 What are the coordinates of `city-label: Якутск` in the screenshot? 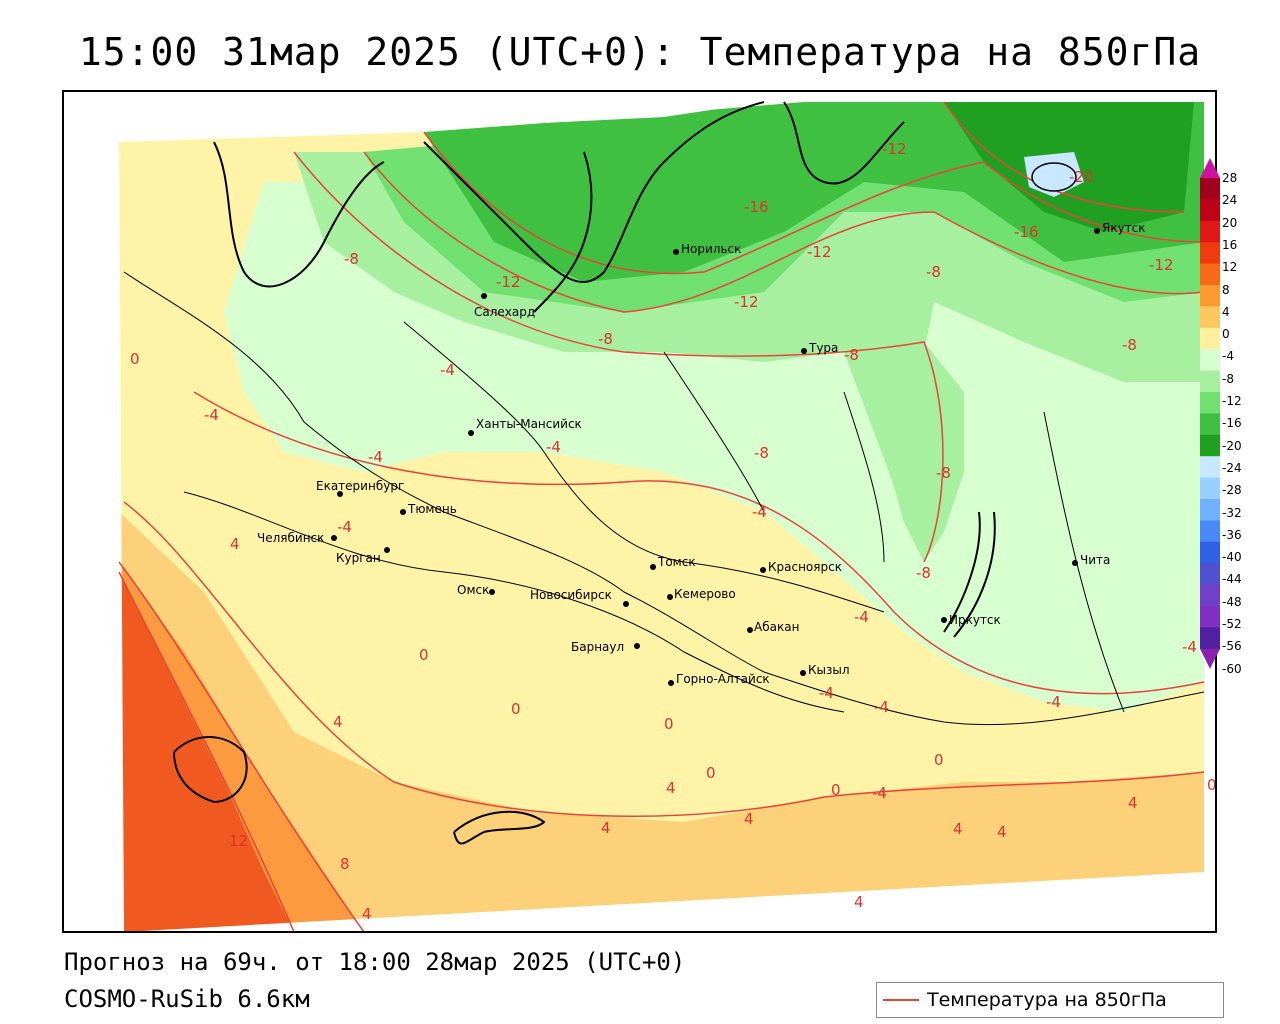 It's located at (1124, 228).